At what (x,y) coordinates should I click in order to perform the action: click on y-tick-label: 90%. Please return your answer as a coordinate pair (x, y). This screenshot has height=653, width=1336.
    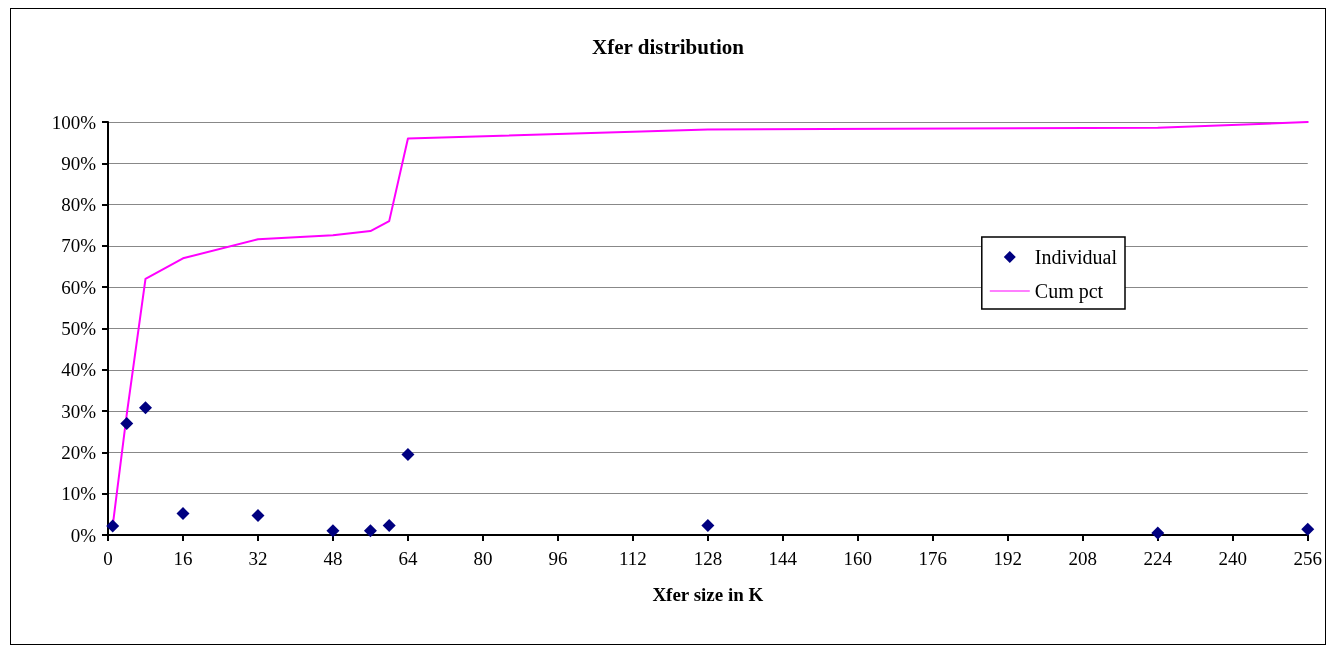
    Looking at the image, I should click on (79, 163).